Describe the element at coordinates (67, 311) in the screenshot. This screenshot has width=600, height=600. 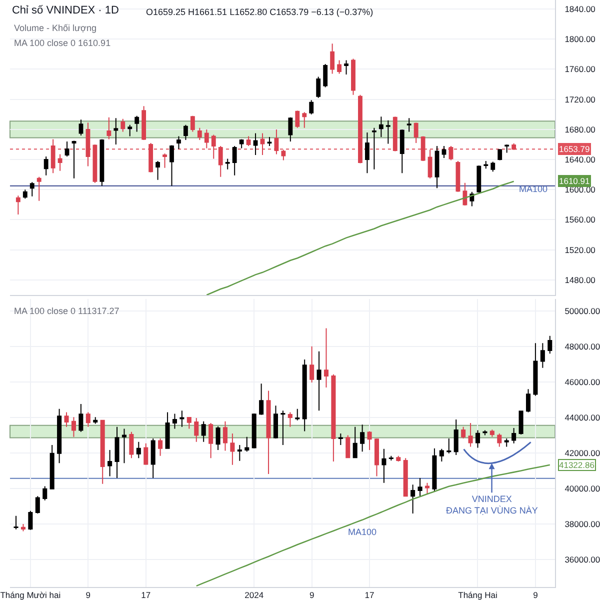
I see `annotation: MA 100 close 0 111317.27` at that location.